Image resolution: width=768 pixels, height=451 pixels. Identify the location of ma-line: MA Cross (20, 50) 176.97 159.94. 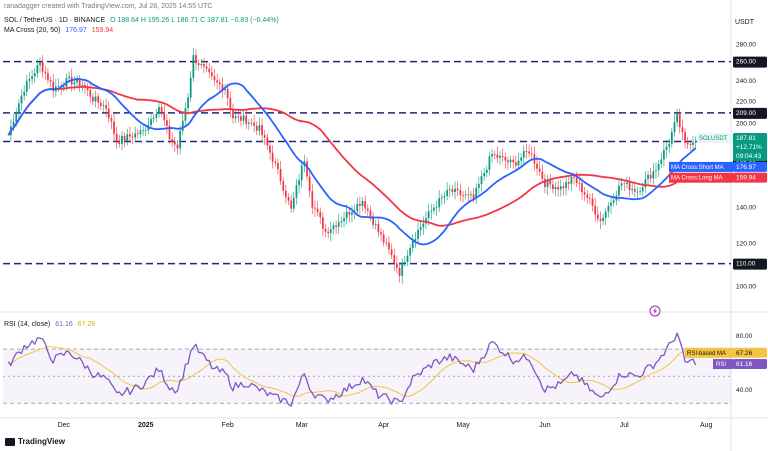
(60, 30).